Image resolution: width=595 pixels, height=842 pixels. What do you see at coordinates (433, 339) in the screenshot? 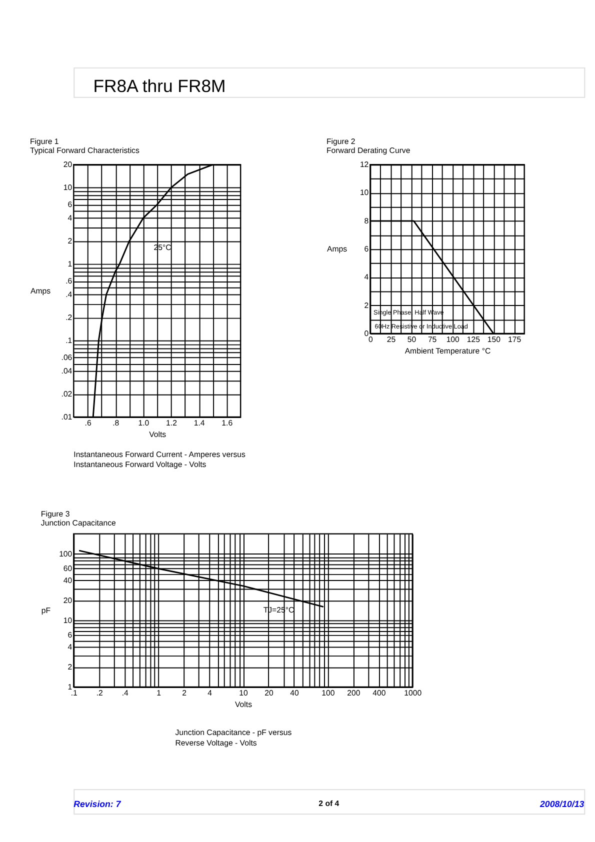
I see `x-tick-label: 75` at bounding box center [433, 339].